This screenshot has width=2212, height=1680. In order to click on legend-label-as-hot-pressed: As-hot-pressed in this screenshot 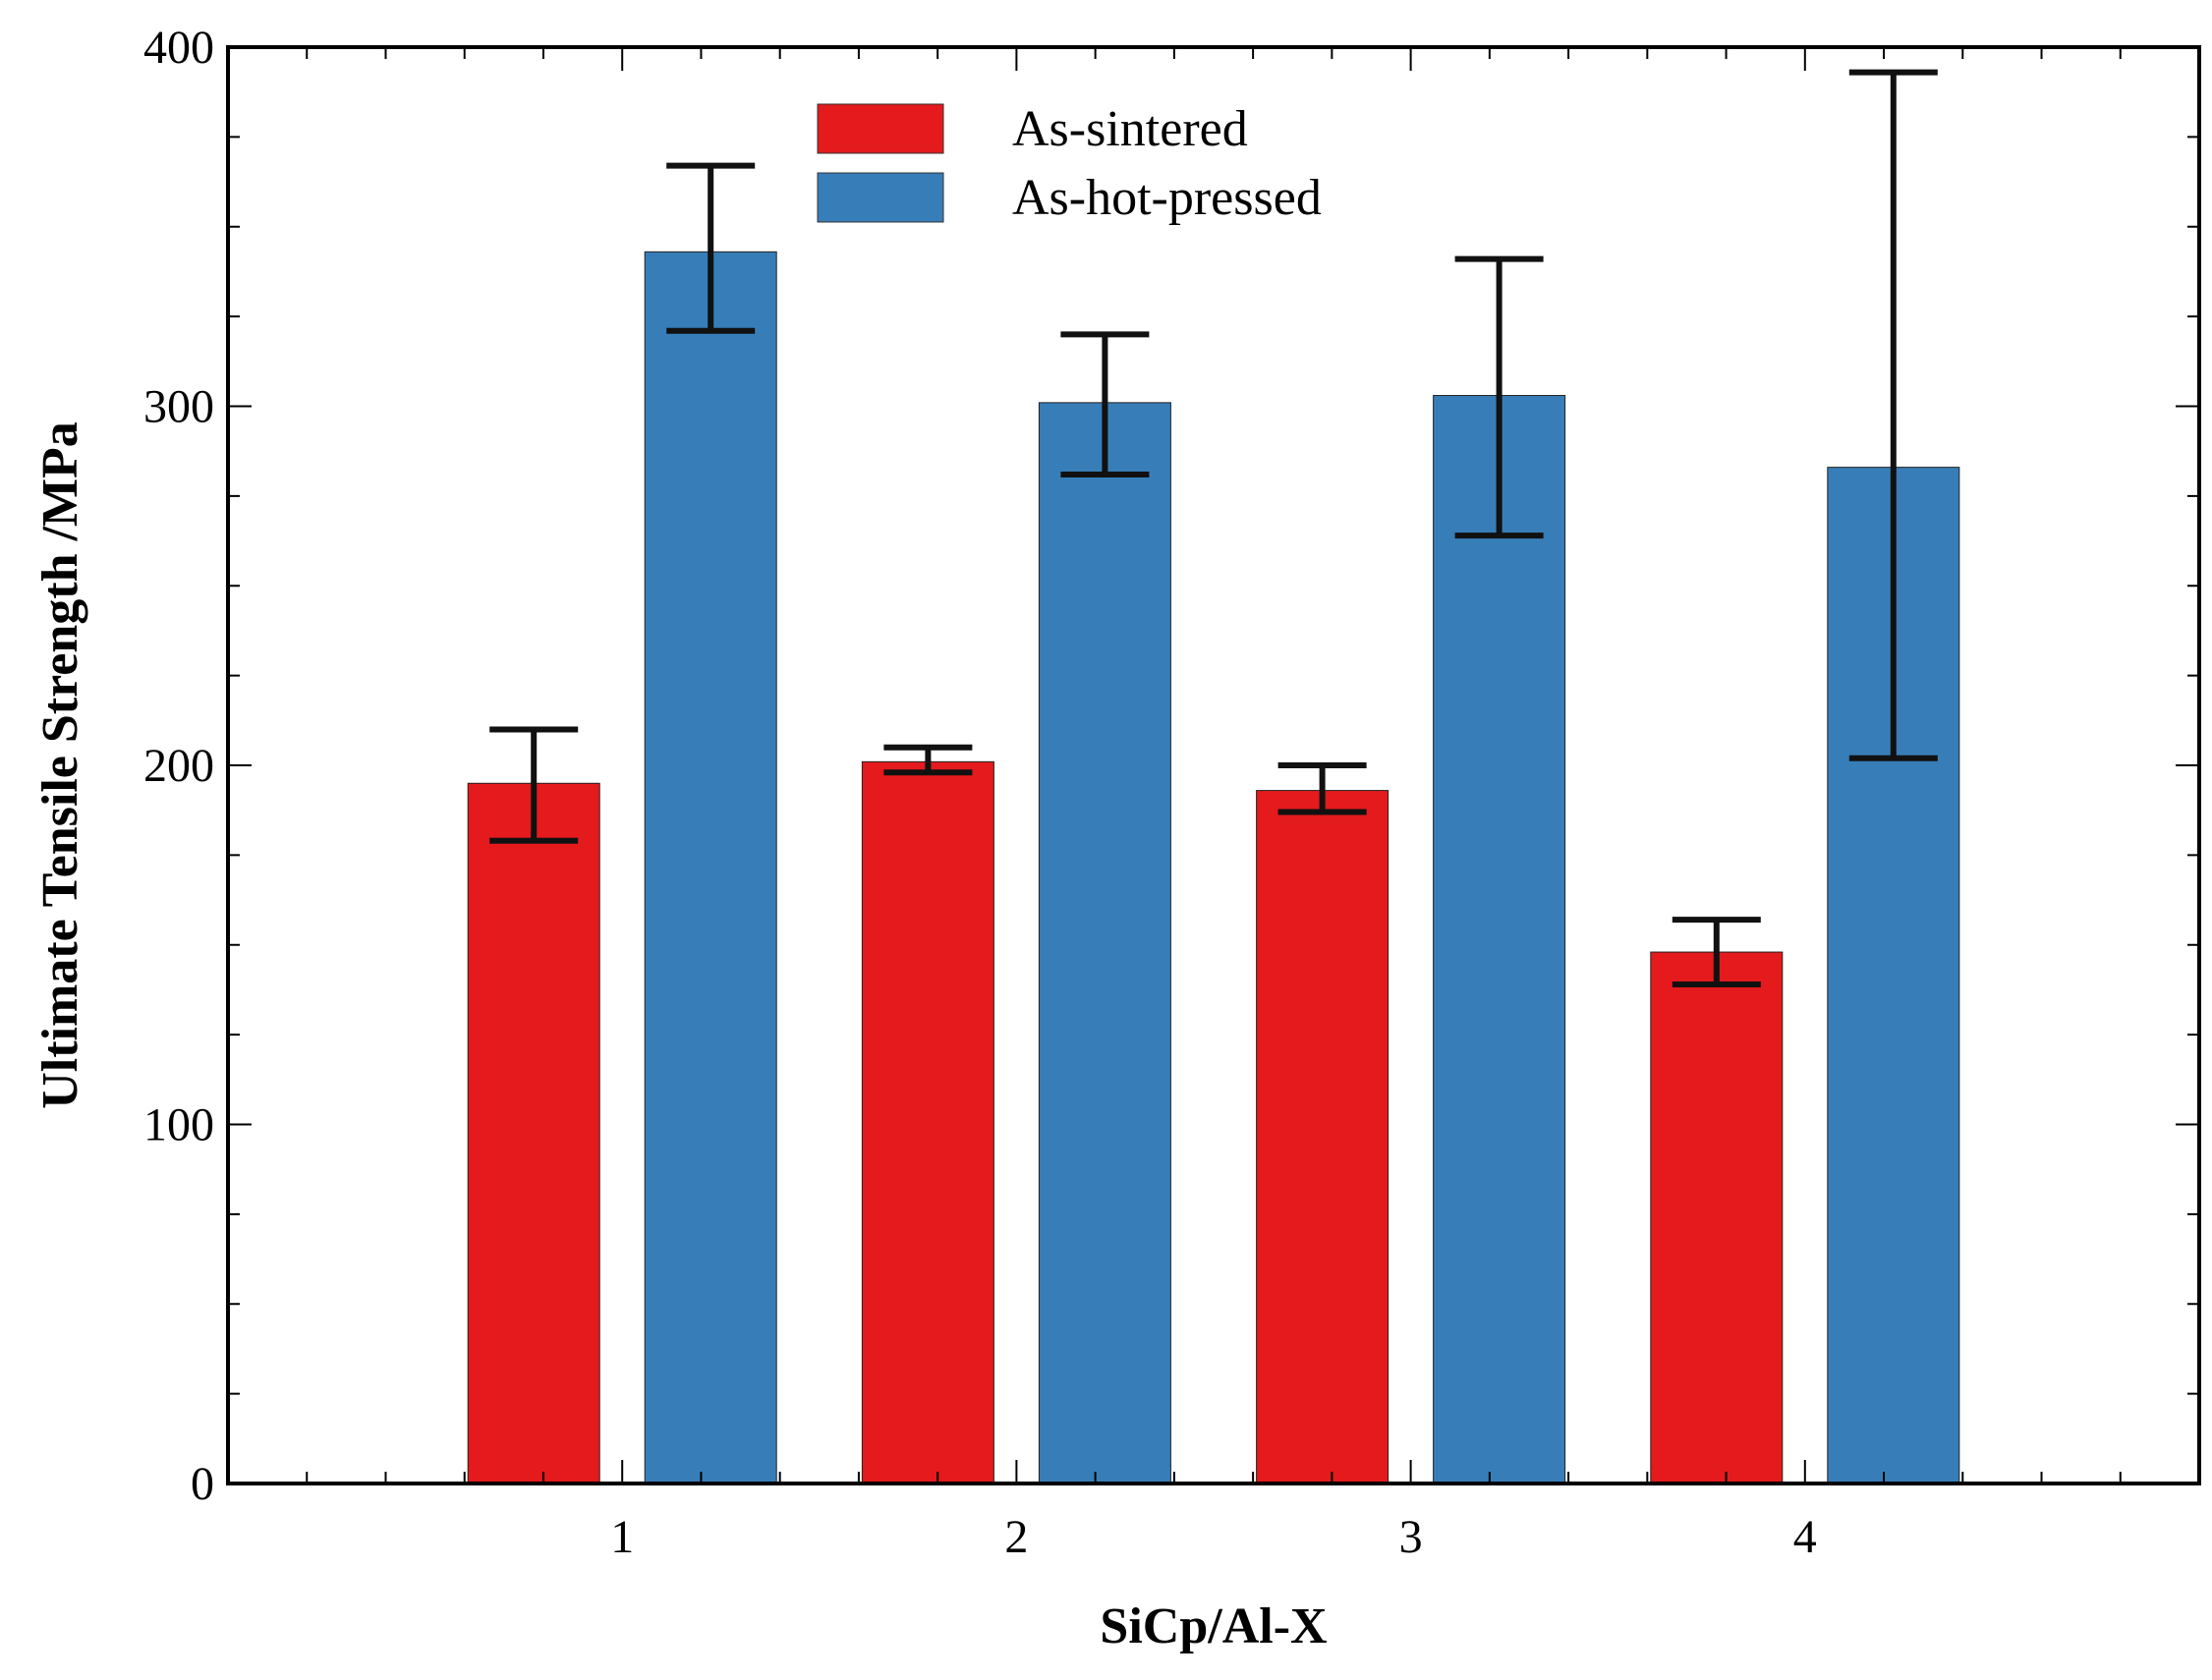, I will do `click(1167, 198)`.